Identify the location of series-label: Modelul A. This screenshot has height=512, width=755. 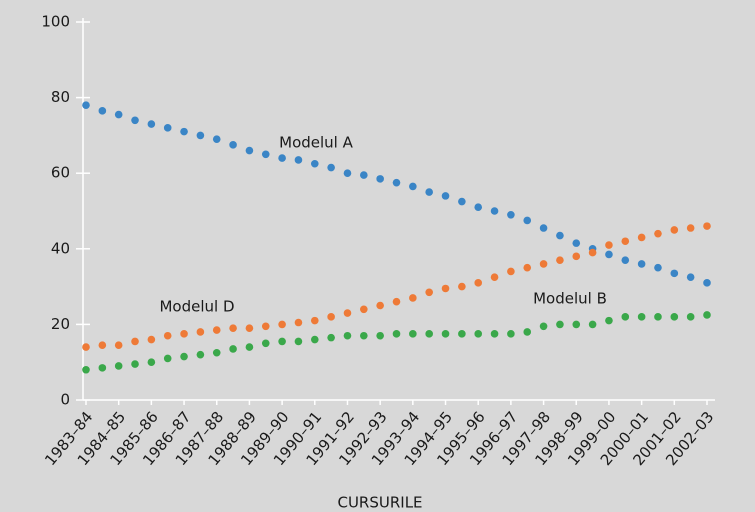
(316, 143).